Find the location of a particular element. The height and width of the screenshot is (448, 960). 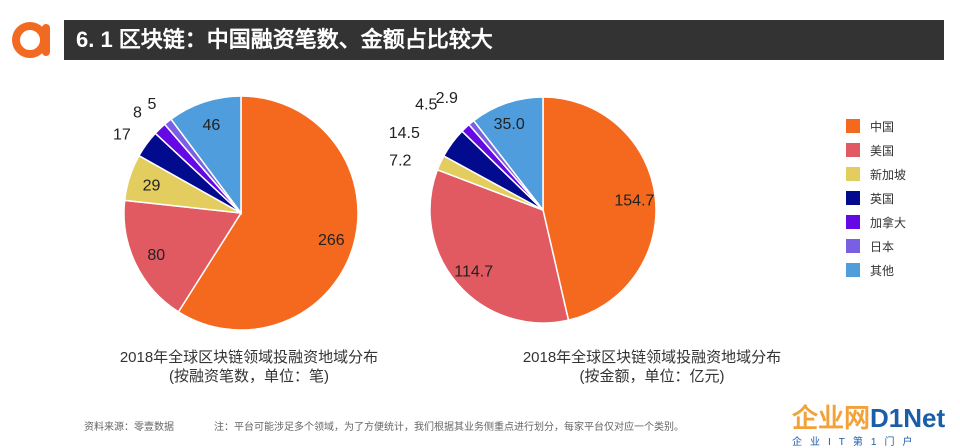

legend-label: 加拿大 is located at coordinates (888, 222).